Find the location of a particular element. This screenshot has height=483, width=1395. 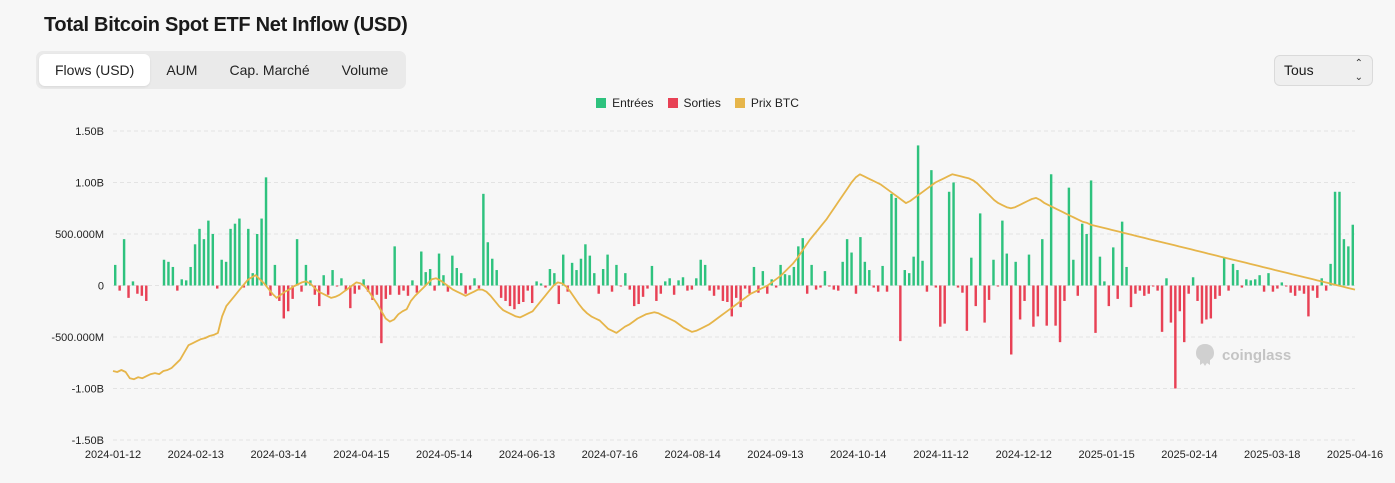

legend-swatch-btc-price is located at coordinates (739, 103).